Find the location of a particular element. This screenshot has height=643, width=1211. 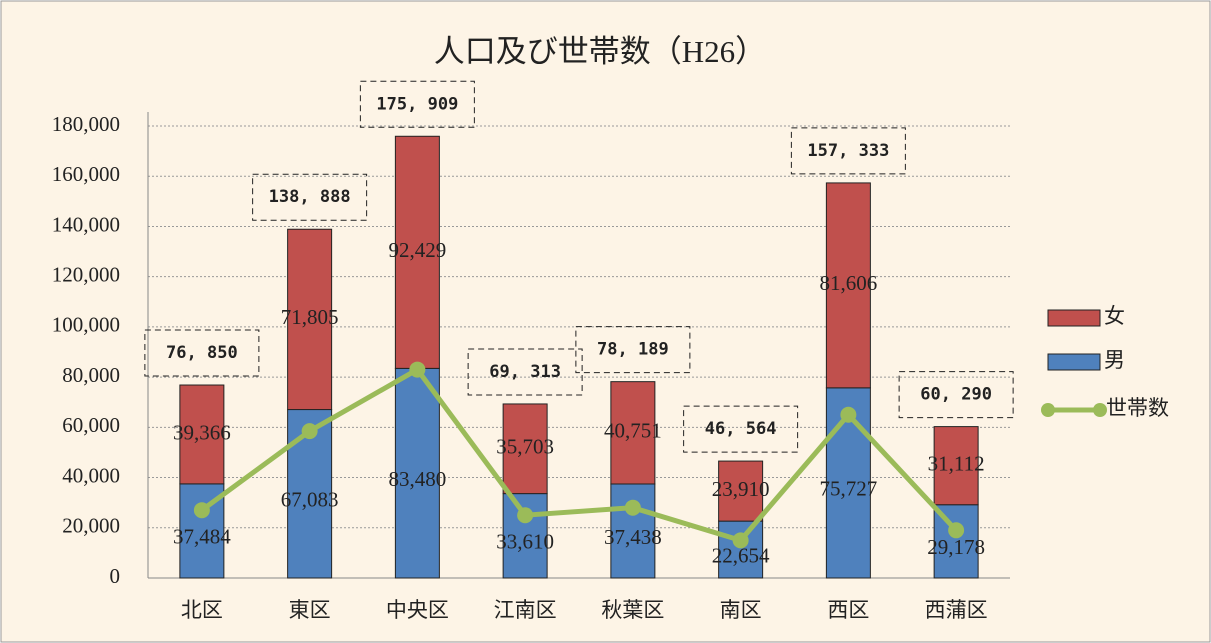

data-label: 92,429 is located at coordinates (418, 250).